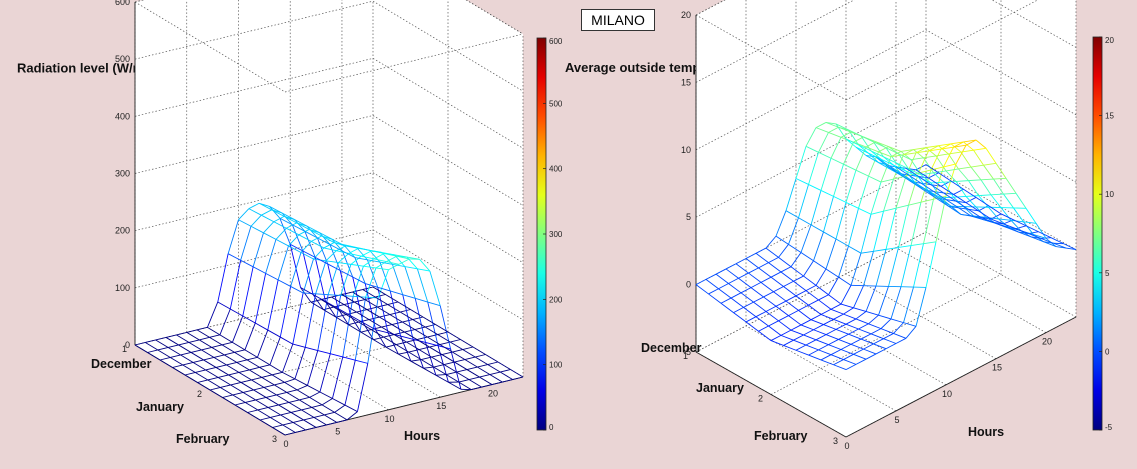  What do you see at coordinates (720, 388) in the screenshot?
I see `temperature-month-label: January` at bounding box center [720, 388].